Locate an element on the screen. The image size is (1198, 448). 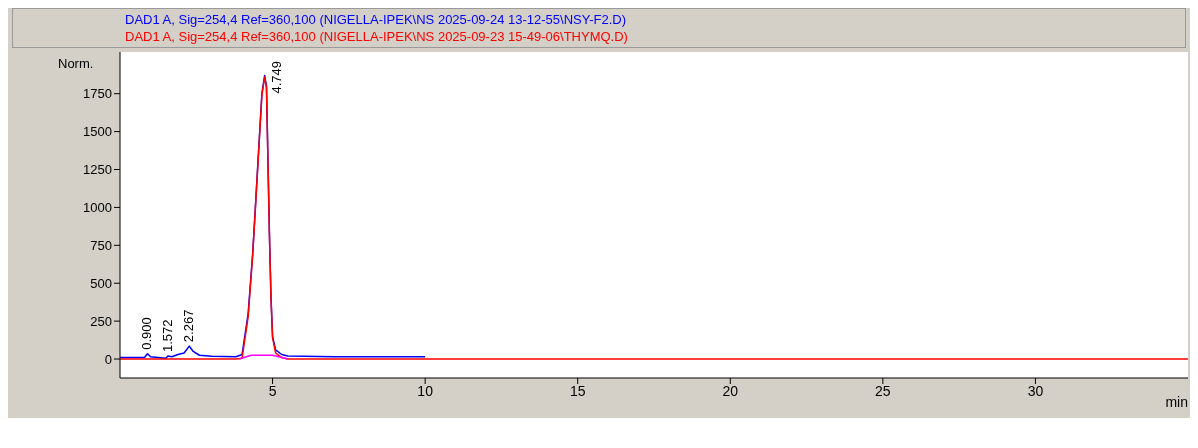
y-tick-label: 1000 is located at coordinates (97, 208).